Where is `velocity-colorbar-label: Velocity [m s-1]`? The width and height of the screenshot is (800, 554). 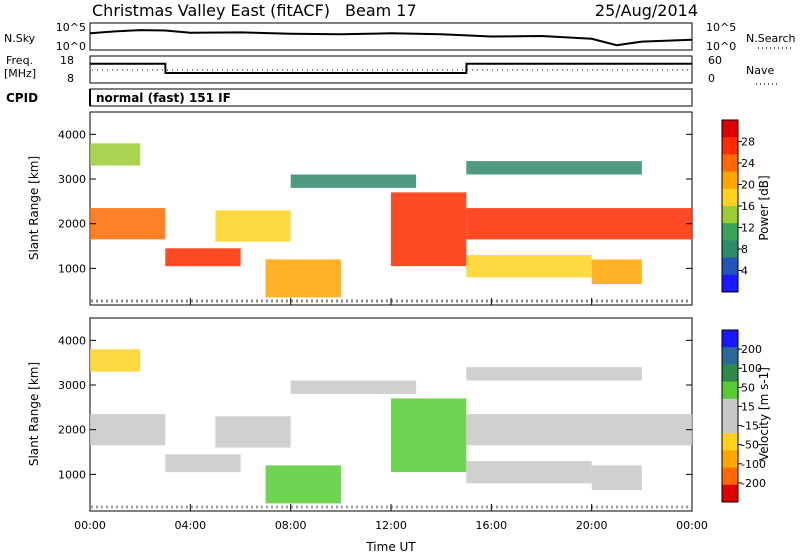
velocity-colorbar-label: Velocity [m s-1] is located at coordinates (764, 414).